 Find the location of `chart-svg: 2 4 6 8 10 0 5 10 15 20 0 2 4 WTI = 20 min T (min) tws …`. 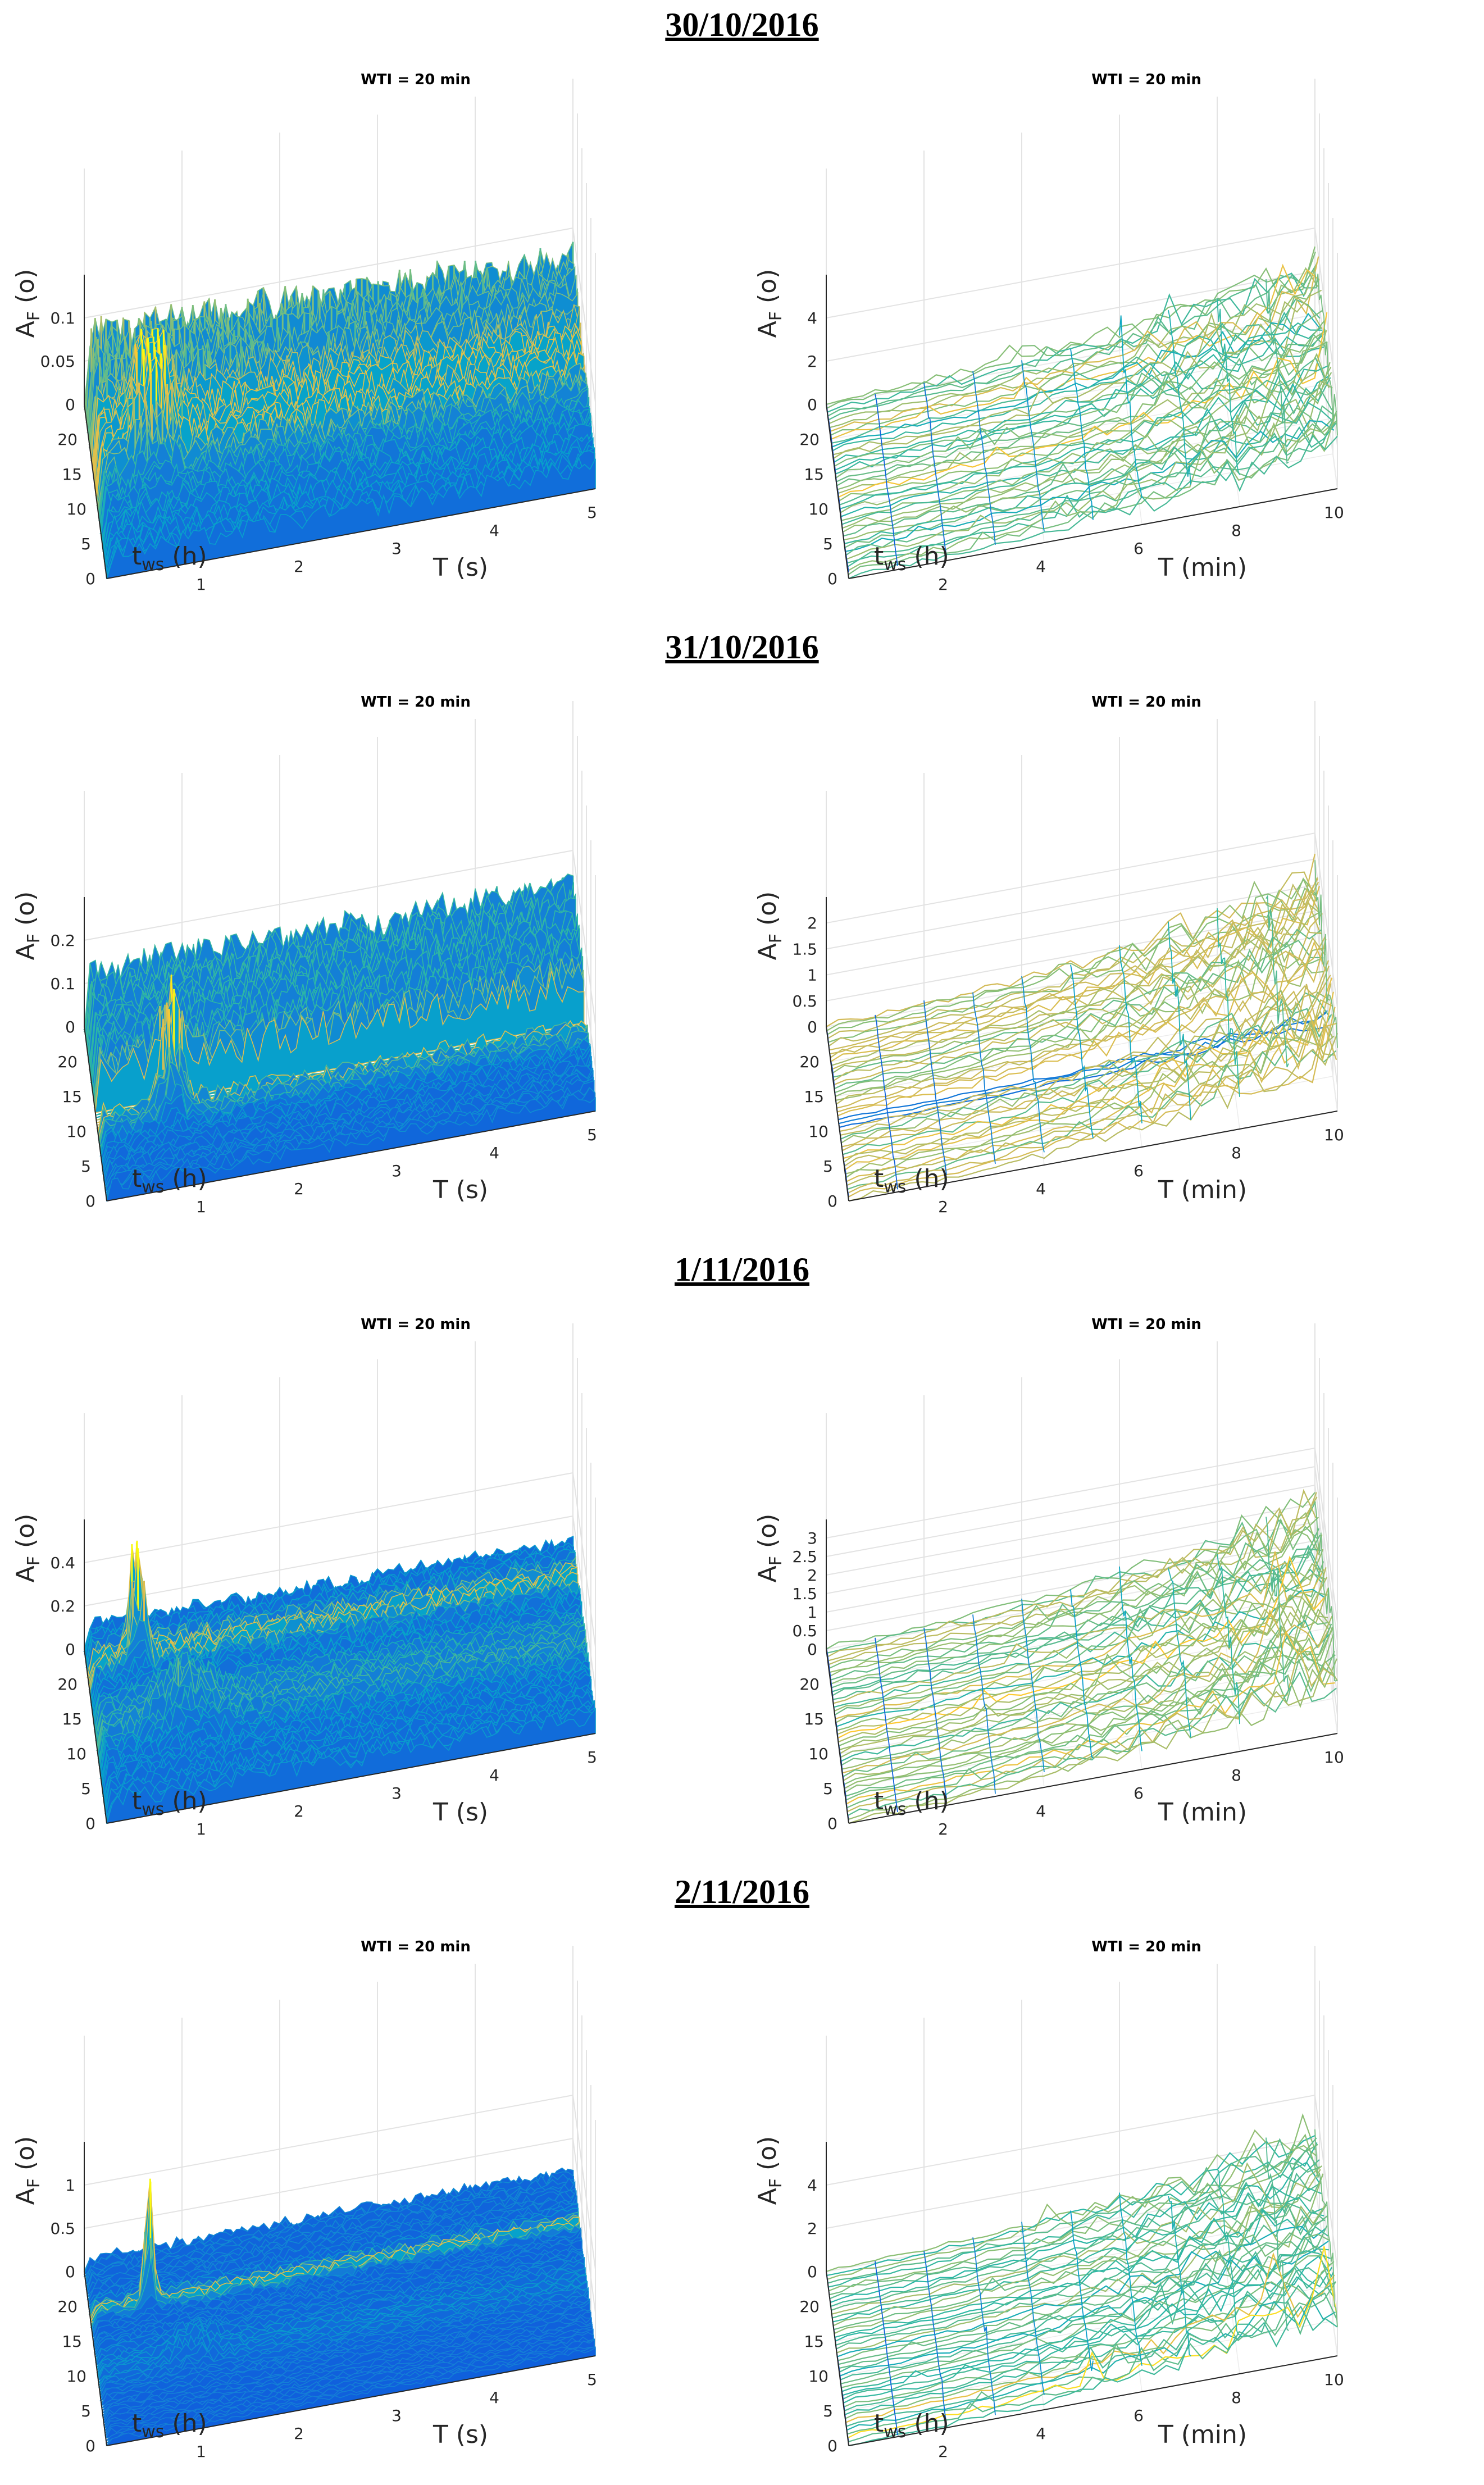

chart-svg: 2 4 6 8 10 0 5 10 15 20 0 2 4 WTI = 20 min T (min) tws … is located at coordinates (1048, 332).